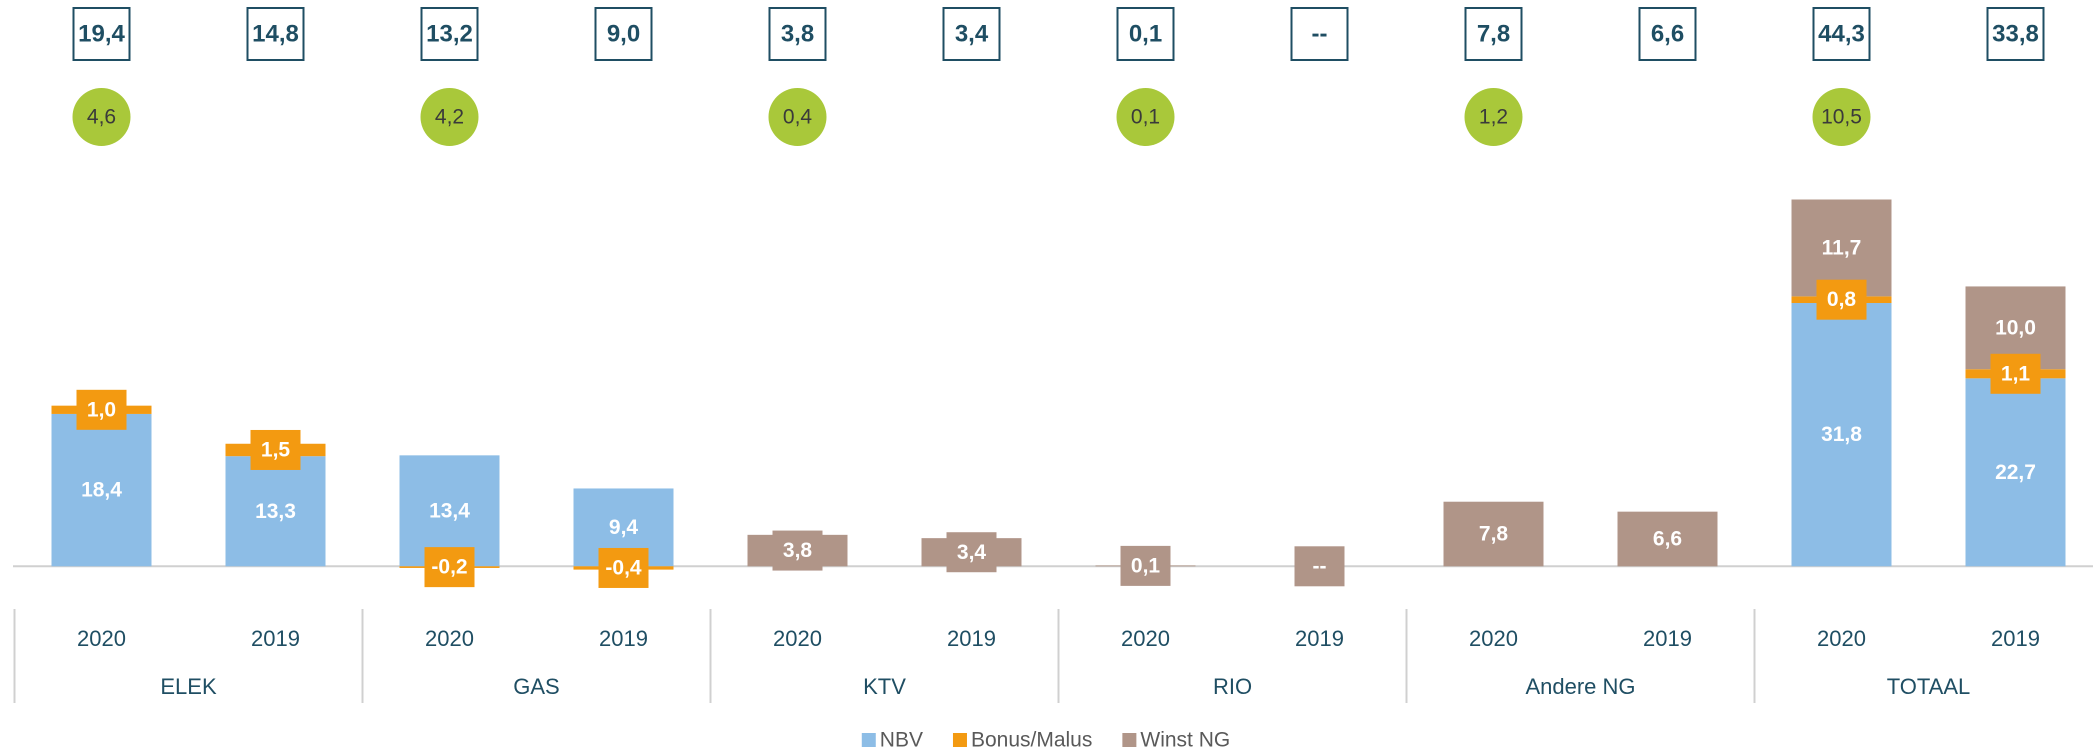 The height and width of the screenshot is (753, 2093). What do you see at coordinates (536, 686) in the screenshot?
I see `group-label: GAS` at bounding box center [536, 686].